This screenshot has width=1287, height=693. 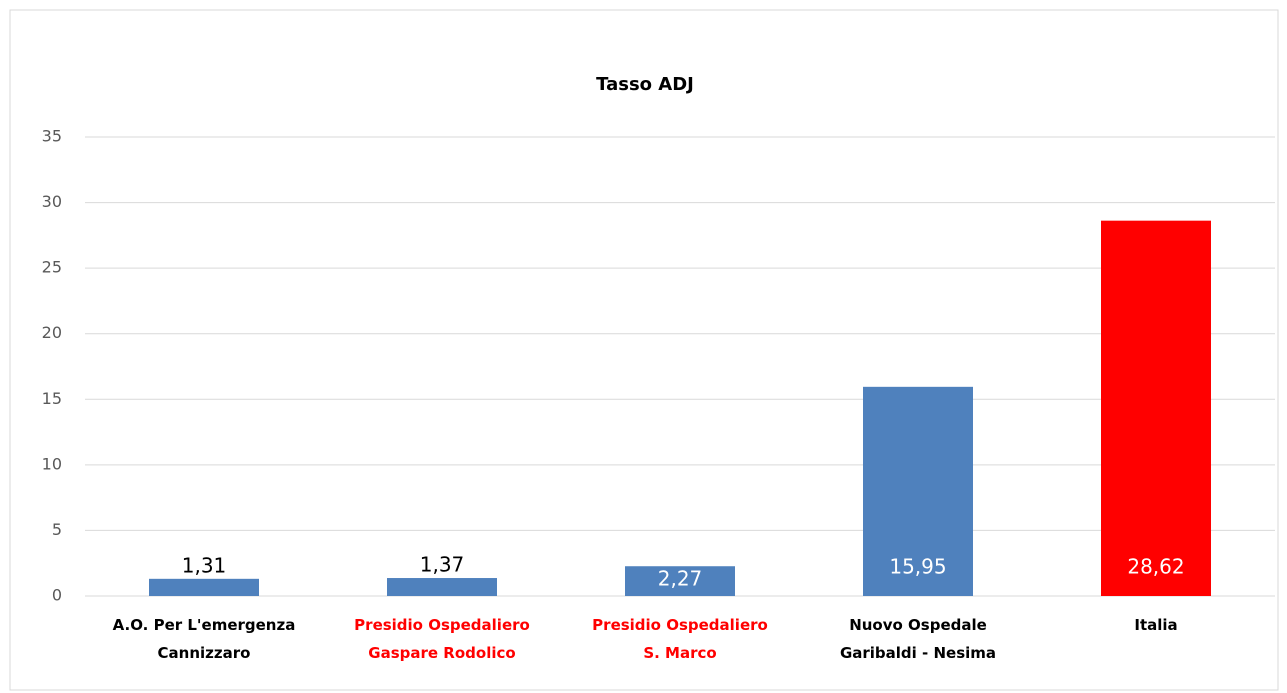 What do you see at coordinates (52, 332) in the screenshot?
I see `y-tick-label: 20` at bounding box center [52, 332].